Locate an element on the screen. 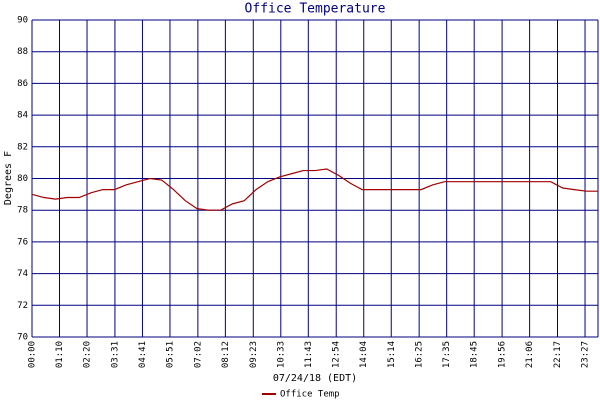 The height and width of the screenshot is (400, 600). y-tick-label: 82 is located at coordinates (22, 147).